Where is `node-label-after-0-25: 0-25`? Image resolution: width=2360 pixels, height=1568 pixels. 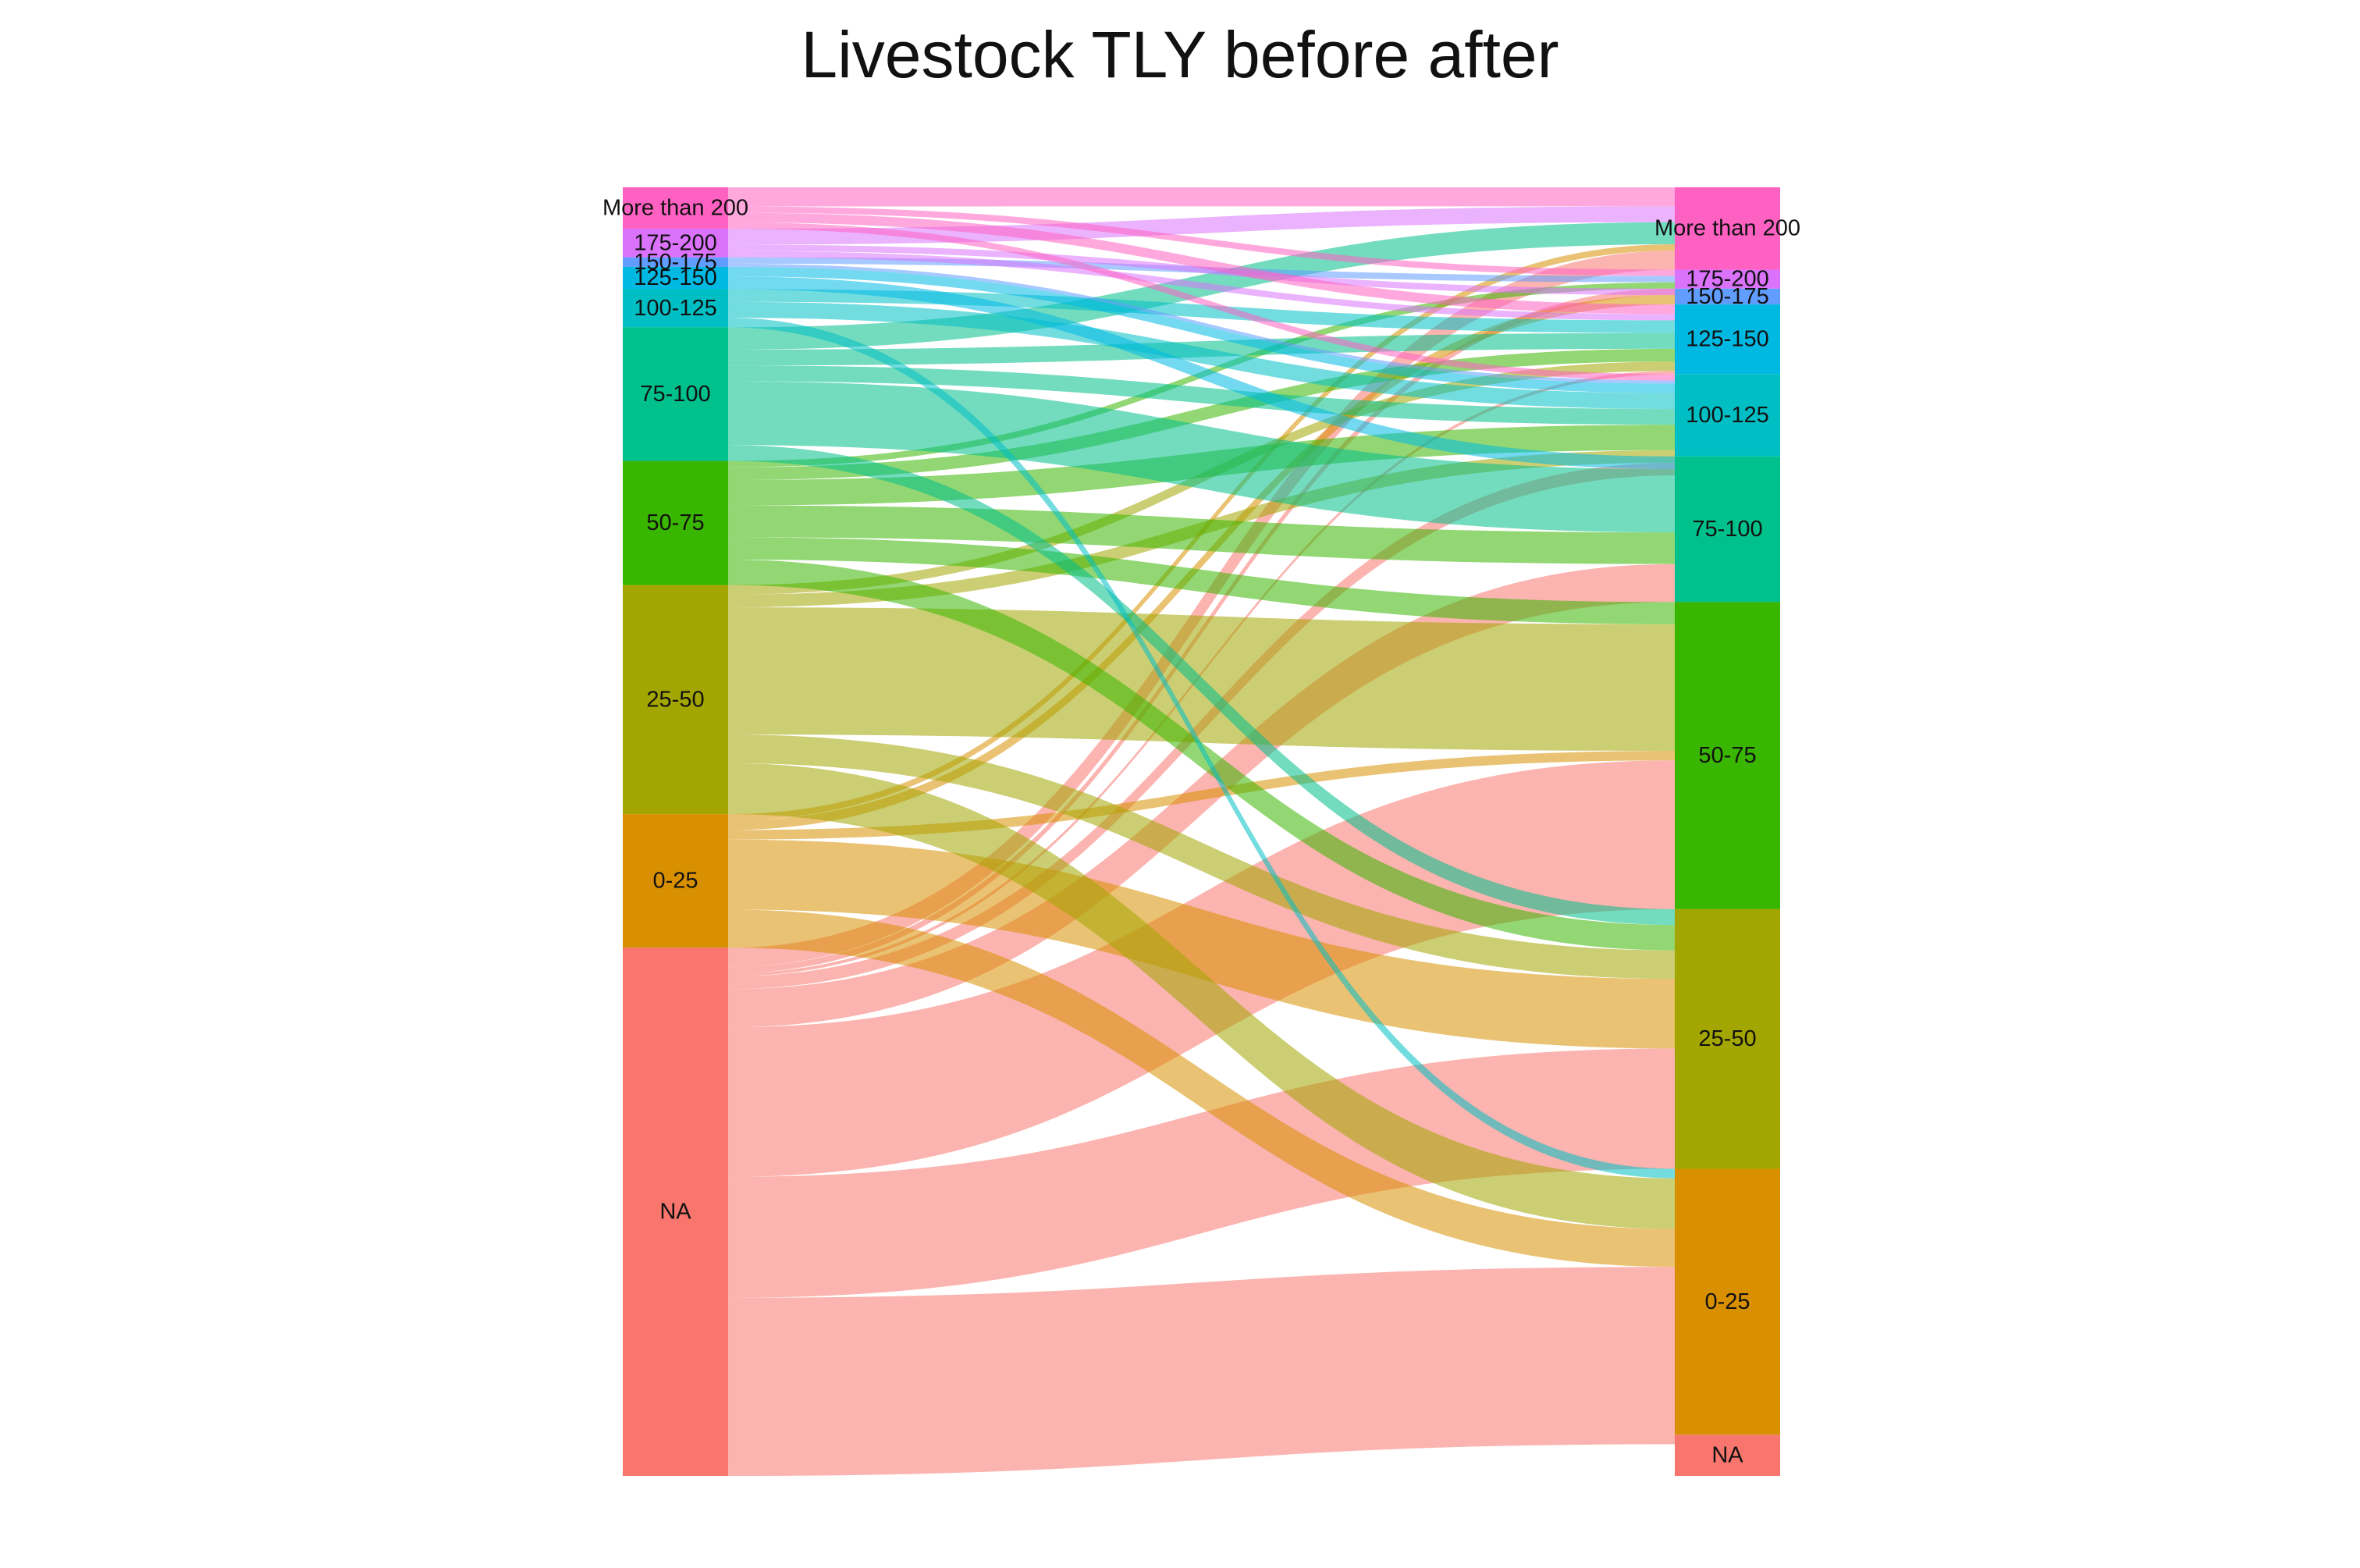
node-label-after-0-25: 0-25 is located at coordinates (1727, 1301).